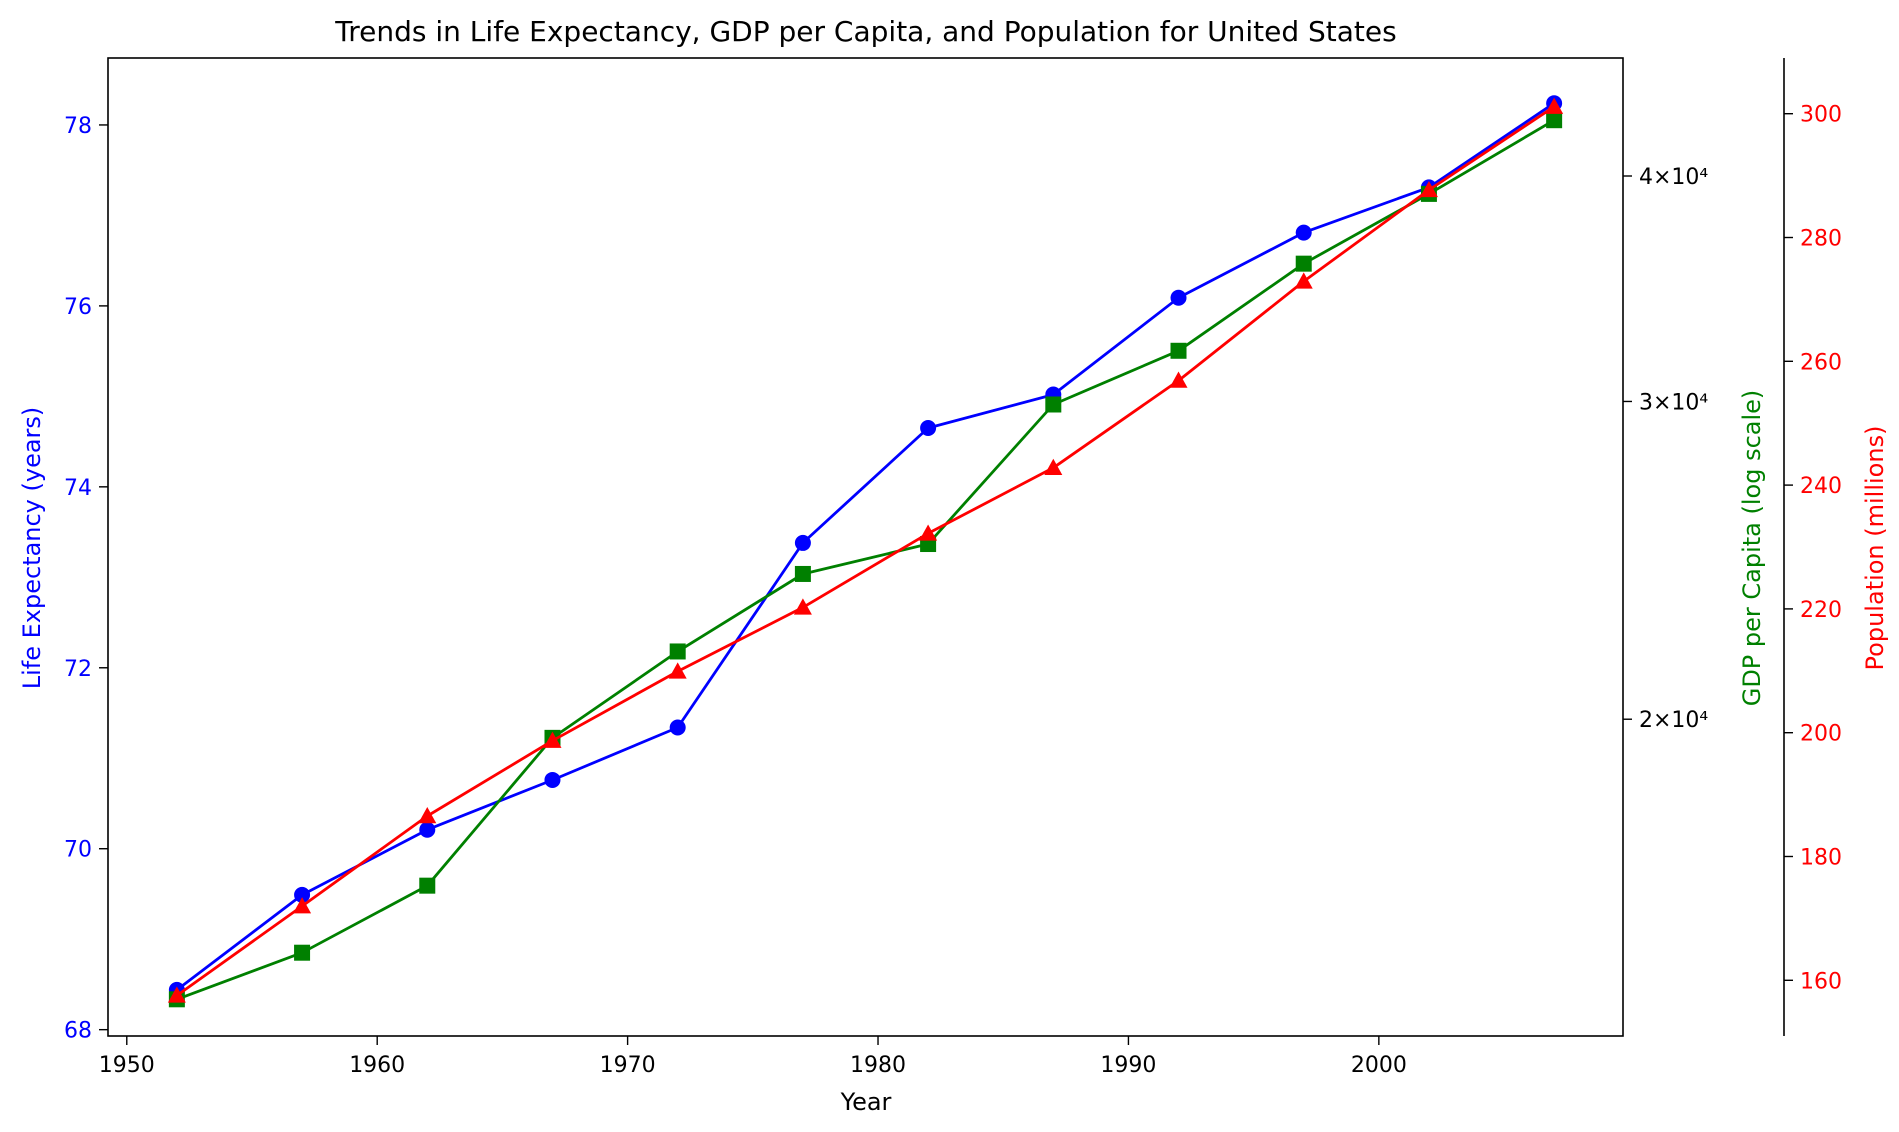  I want to click on x-tick-label: 1960, so click(377, 1065).